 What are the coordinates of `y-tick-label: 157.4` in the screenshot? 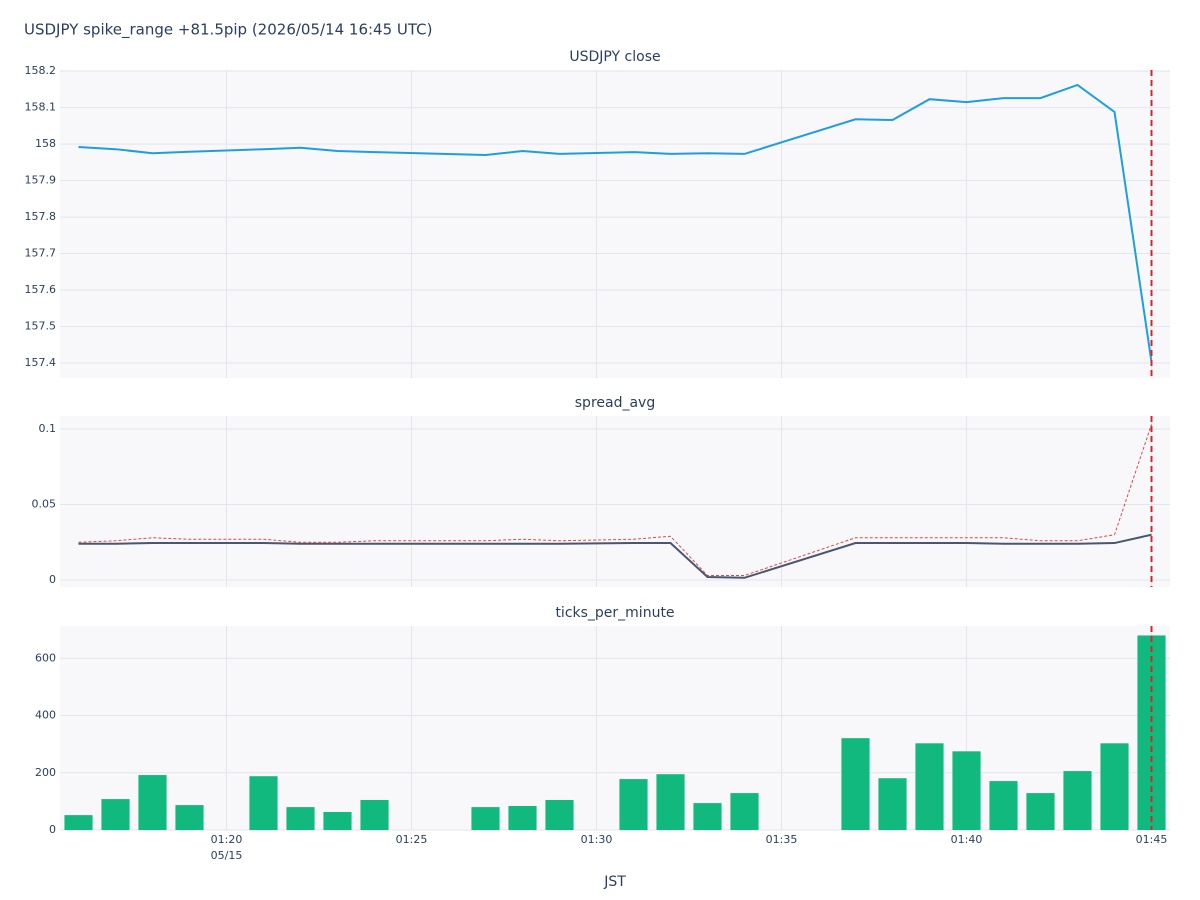 It's located at (41, 362).